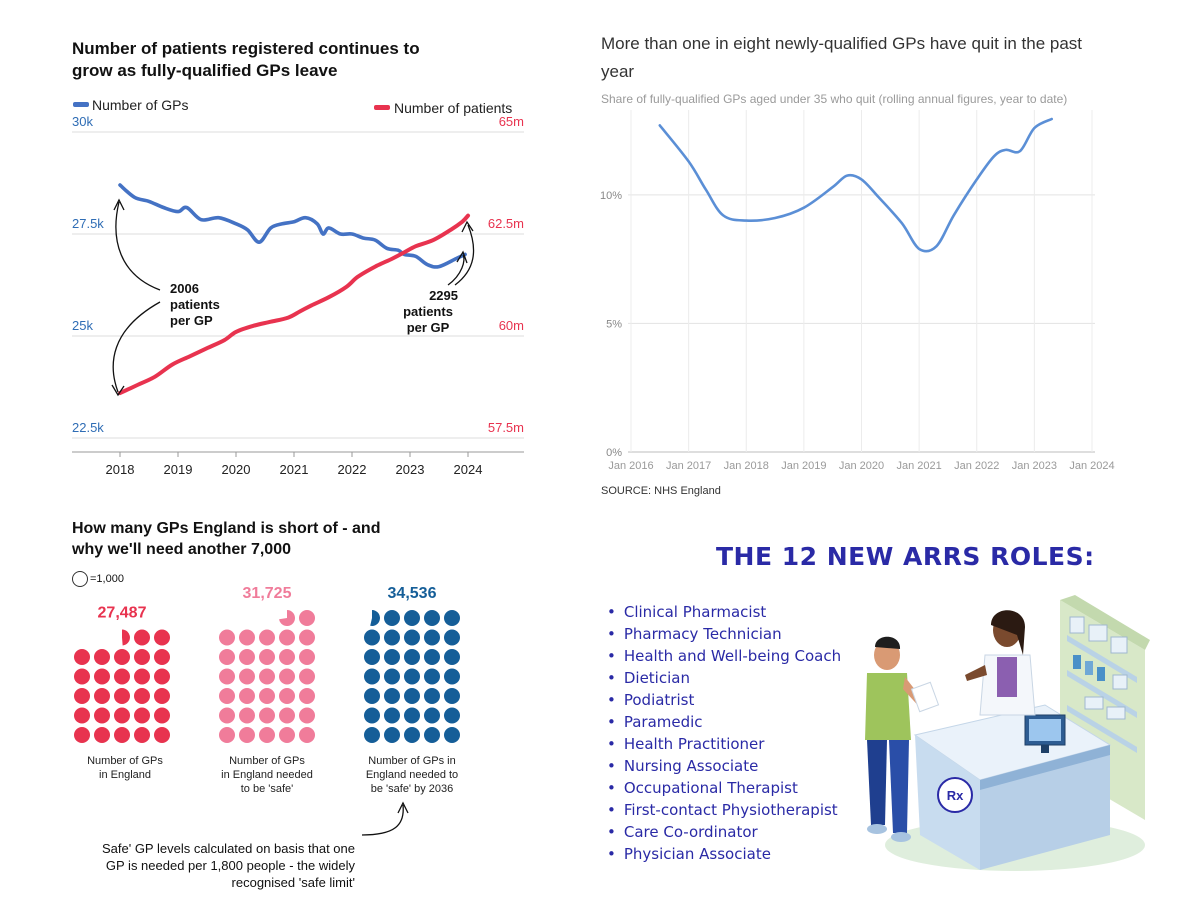 The height and width of the screenshot is (905, 1200). I want to click on x-tick-label: Jan 2022, so click(976, 466).